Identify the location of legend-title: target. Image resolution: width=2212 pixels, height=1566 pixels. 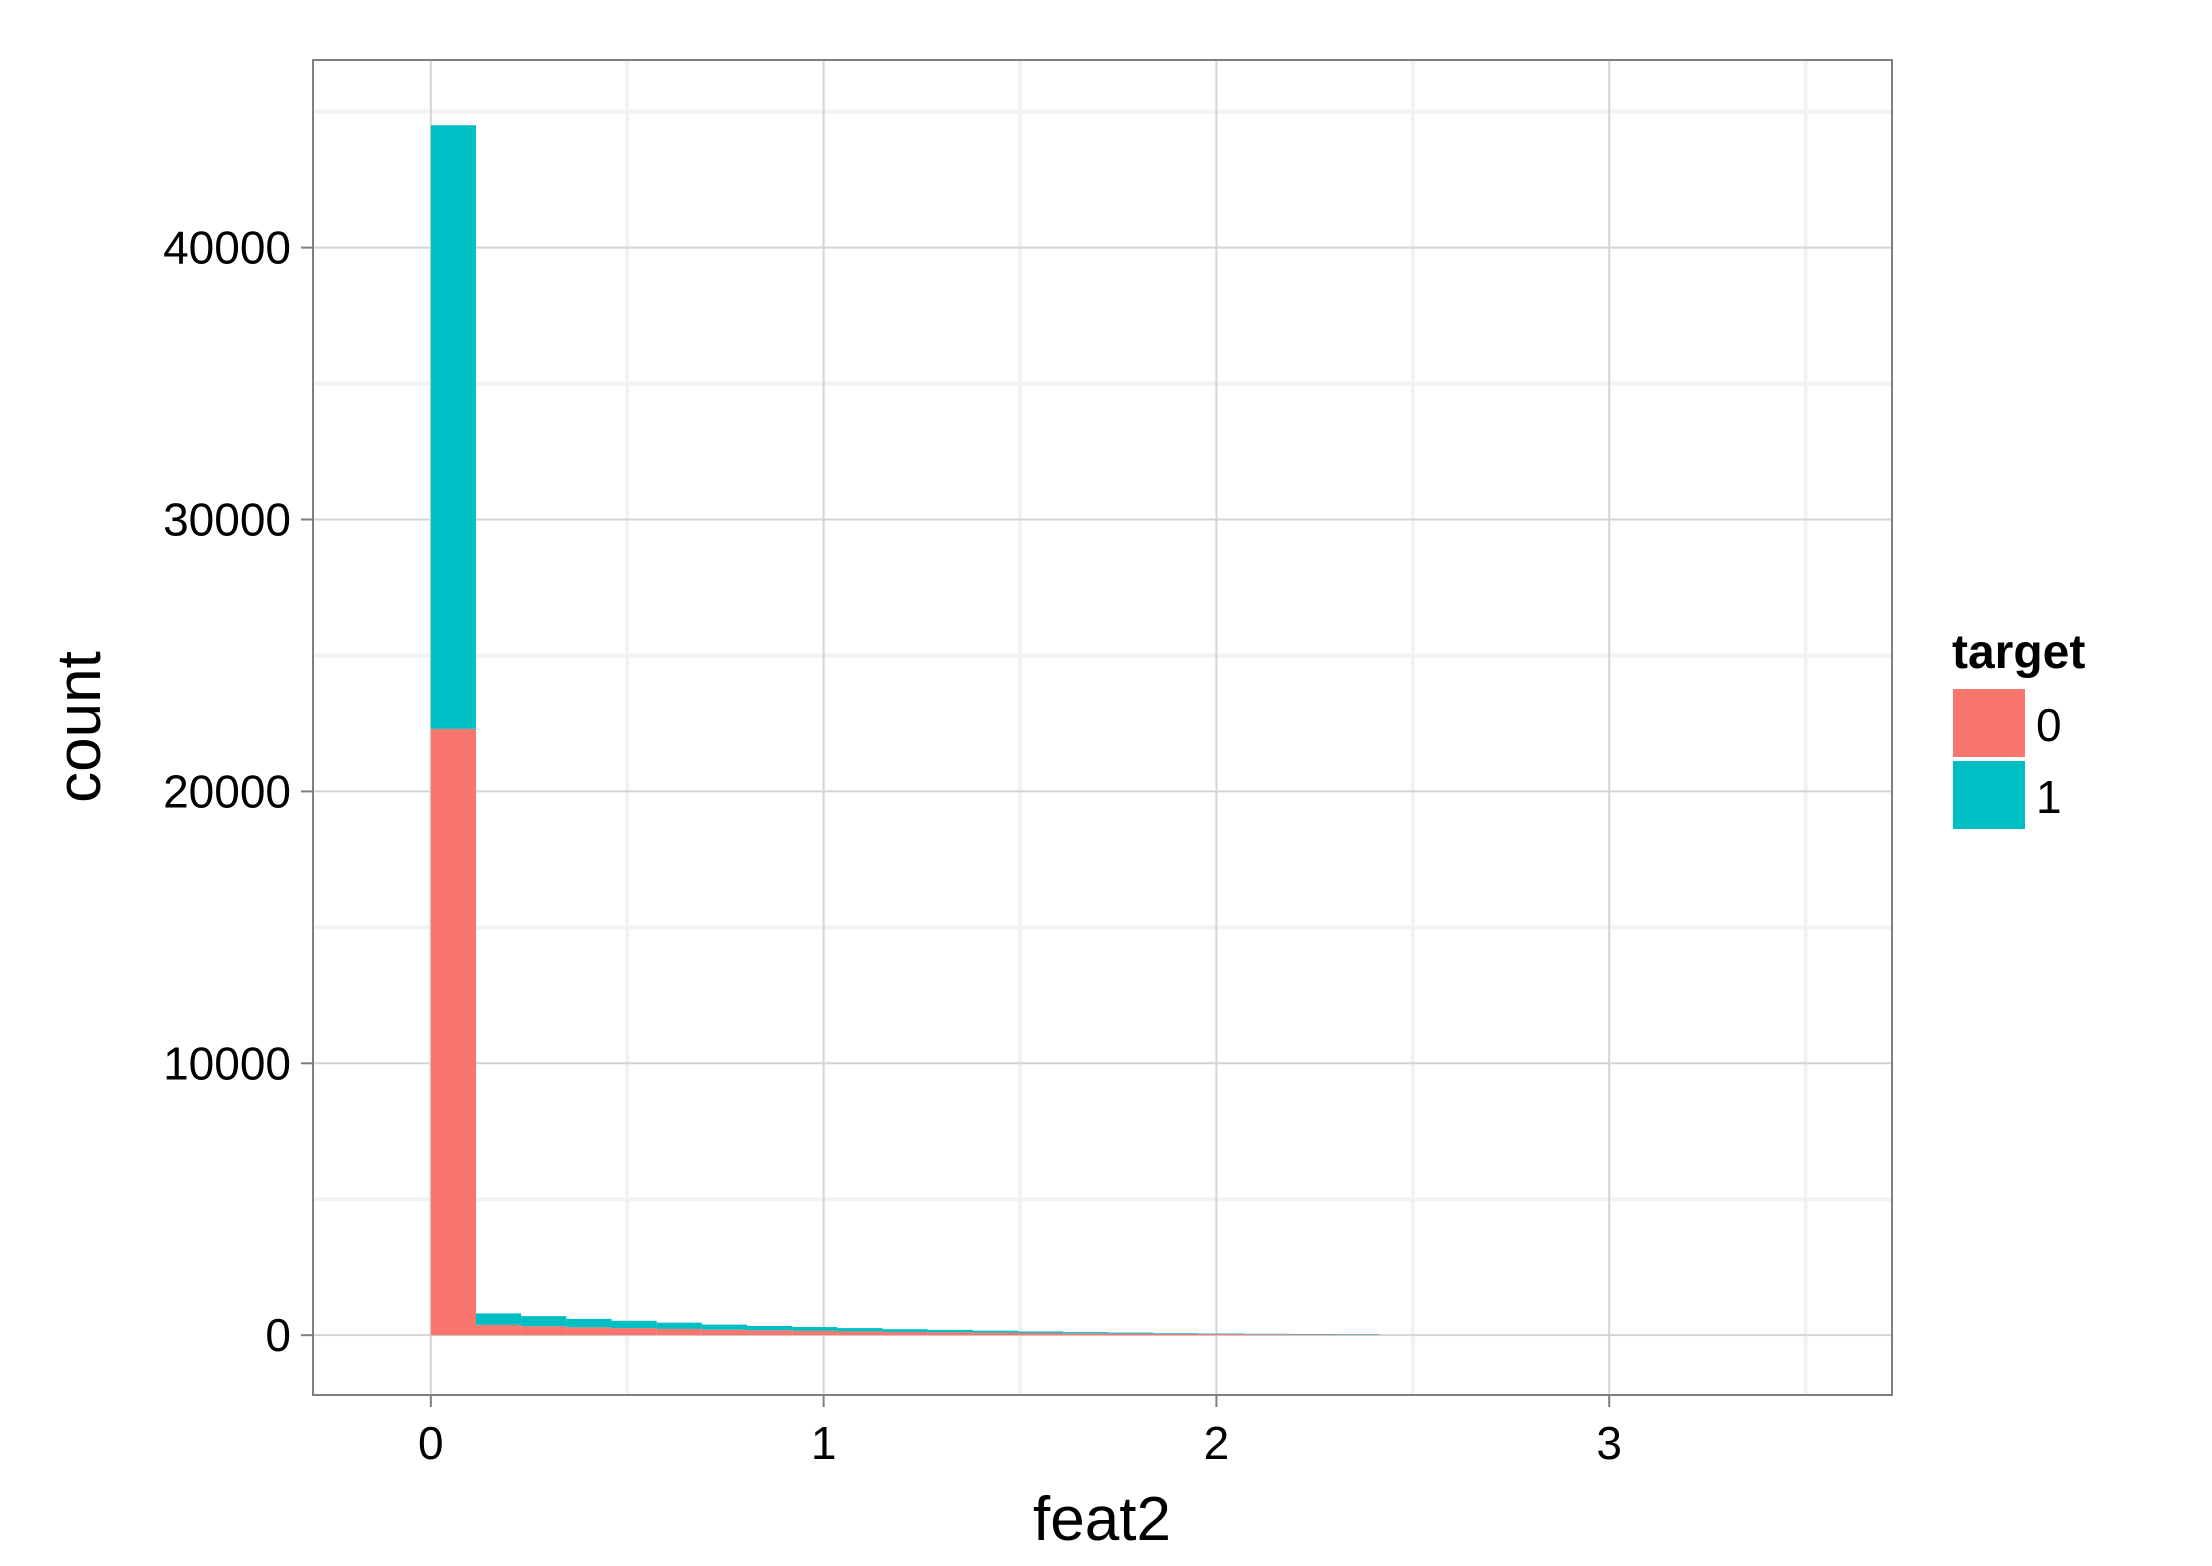
(2018, 652).